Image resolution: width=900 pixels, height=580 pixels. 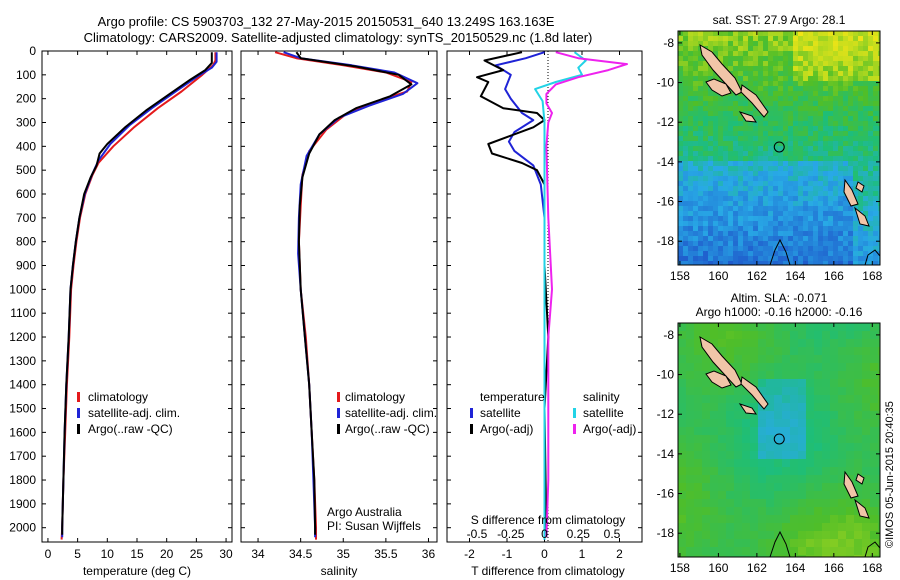 What do you see at coordinates (134, 413) in the screenshot?
I see `legend-label-satellite: satellite-adj. clim.` at bounding box center [134, 413].